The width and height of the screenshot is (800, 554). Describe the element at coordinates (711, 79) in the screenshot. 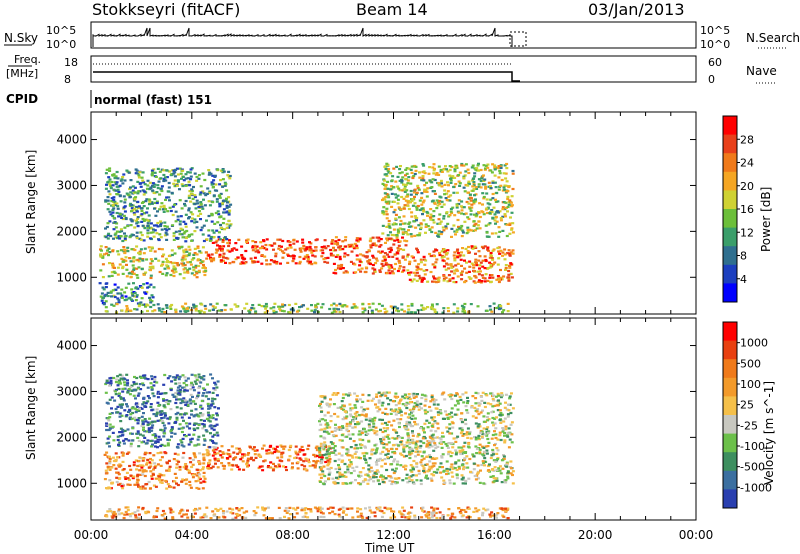

I see `nave-tick-low: 0` at that location.